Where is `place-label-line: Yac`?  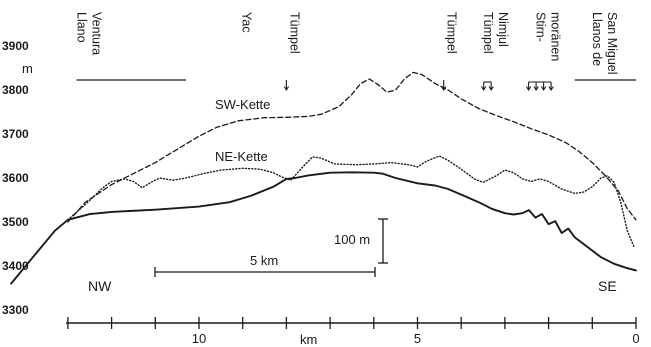 place-label-line: Yac is located at coordinates (246, 22).